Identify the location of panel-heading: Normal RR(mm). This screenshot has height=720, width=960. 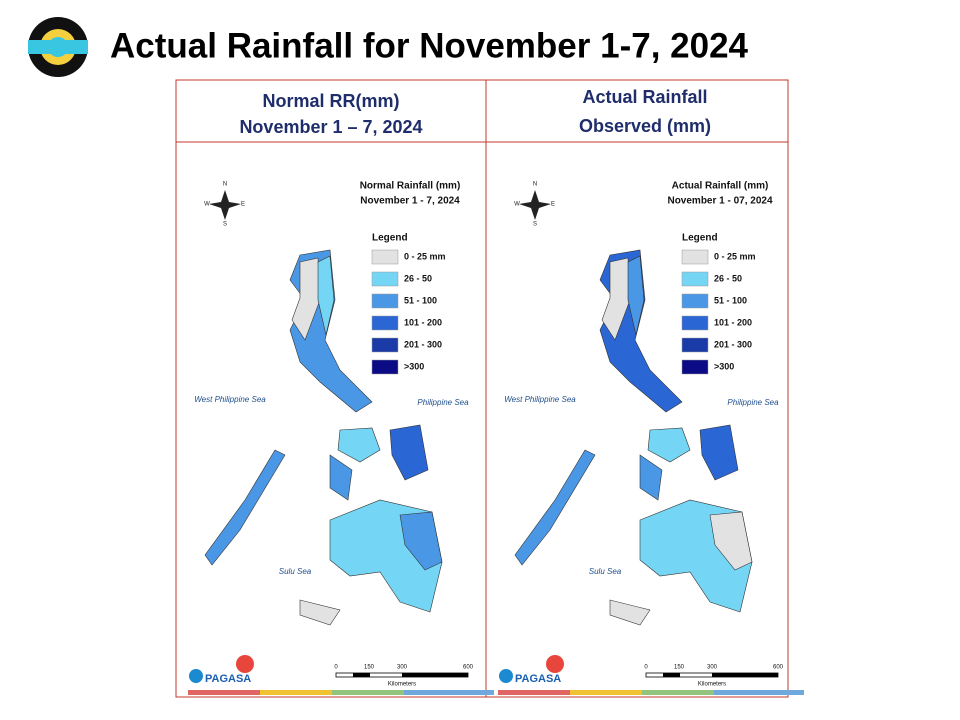
(330, 101).